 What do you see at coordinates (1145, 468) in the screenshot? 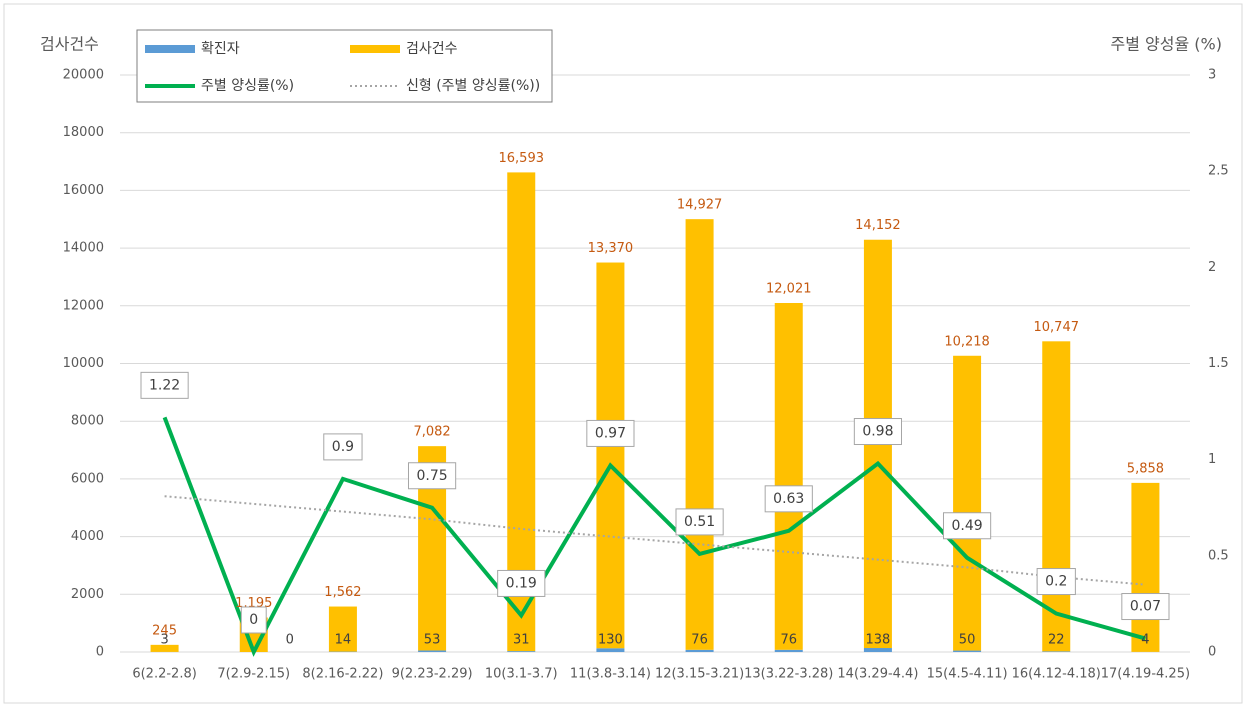
I see `data-label: 5,858` at bounding box center [1145, 468].